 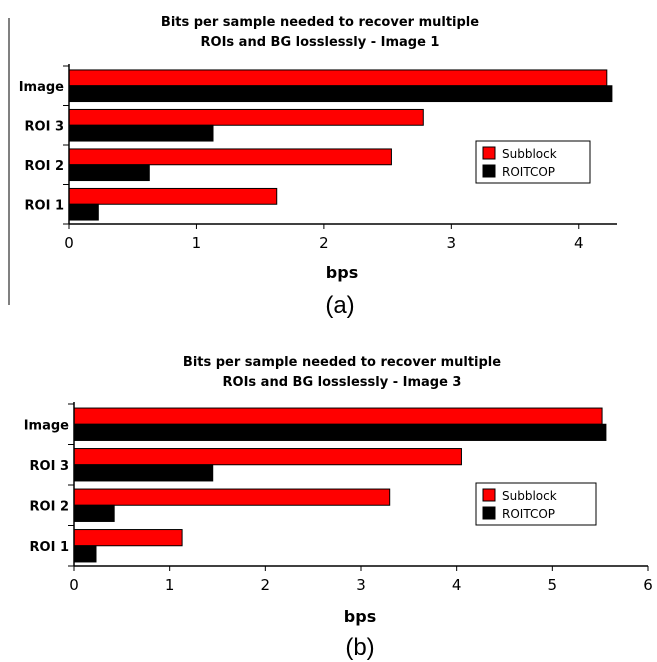 What do you see at coordinates (648, 585) in the screenshot?
I see `x-tick-label: 6` at bounding box center [648, 585].